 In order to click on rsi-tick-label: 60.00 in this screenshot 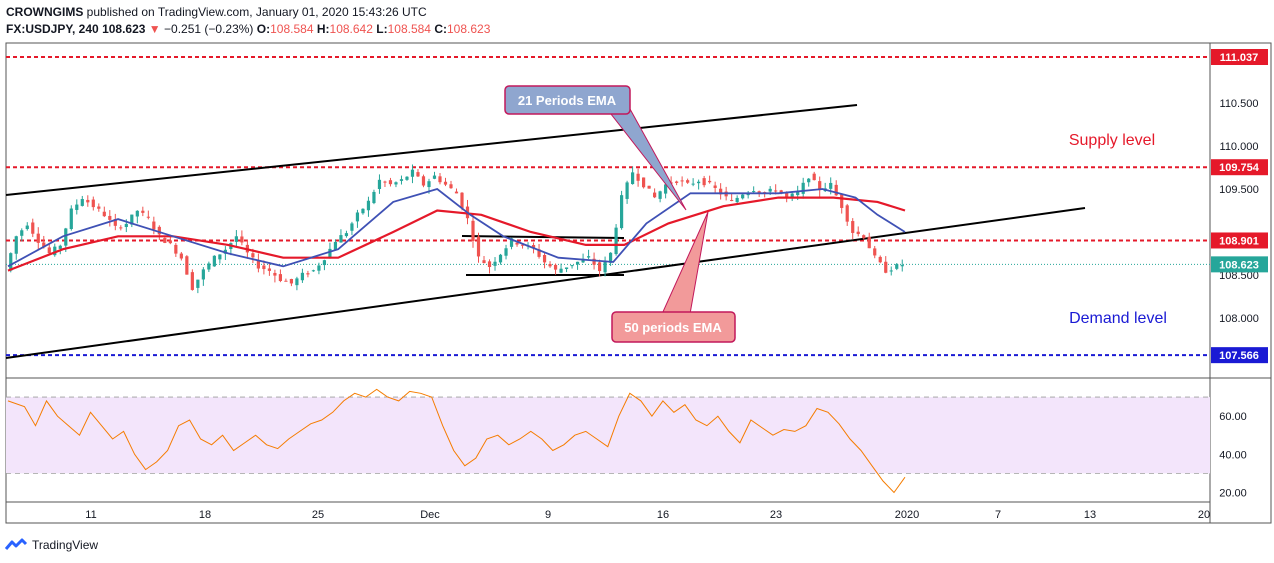, I will do `click(1233, 417)`.